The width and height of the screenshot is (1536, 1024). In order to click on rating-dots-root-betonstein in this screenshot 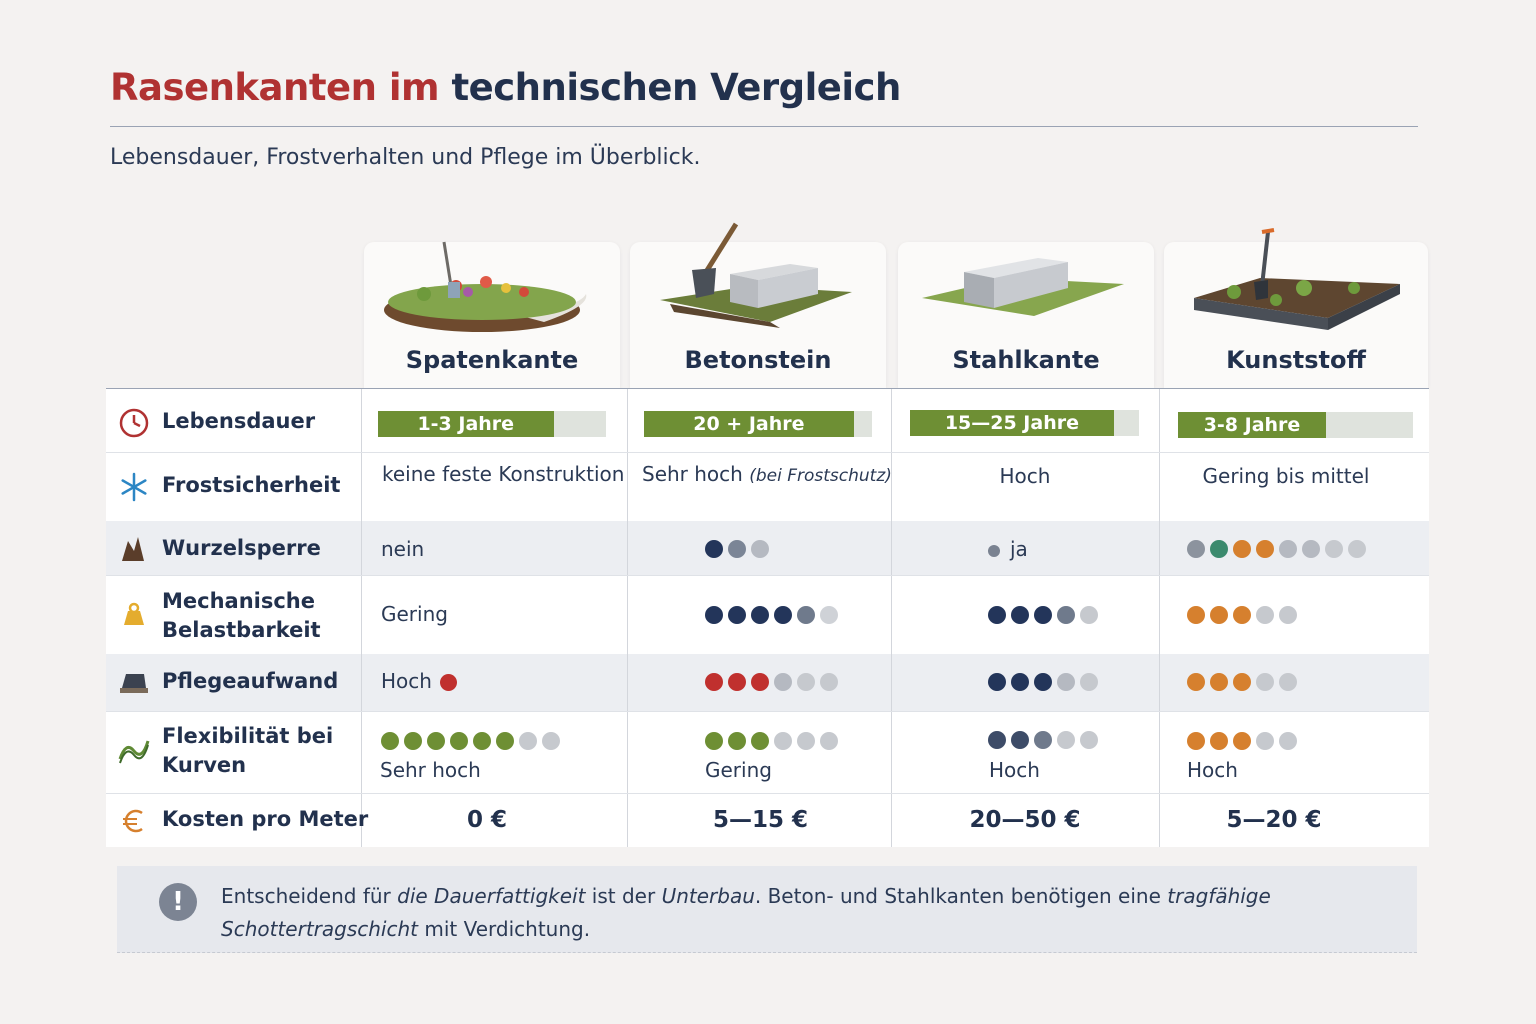, I will do `click(737, 549)`.